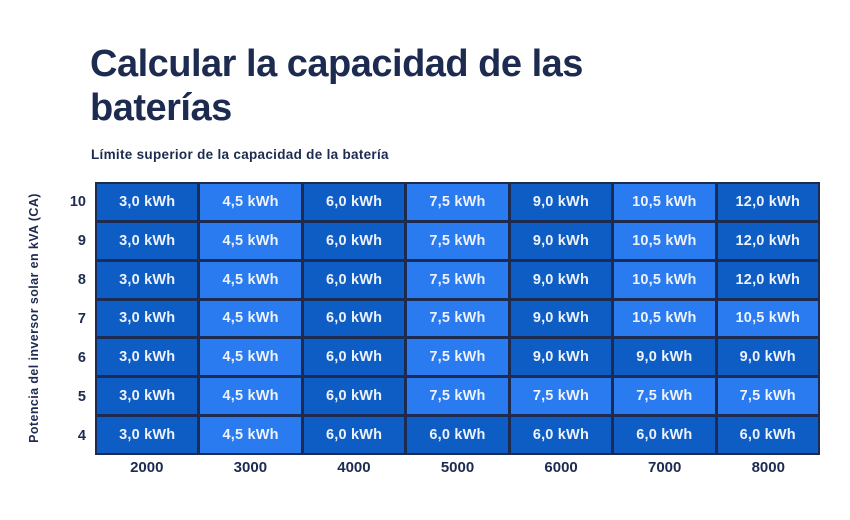 The image size is (850, 520). What do you see at coordinates (34, 318) in the screenshot?
I see `y-axis-label: Potencia del inversor solar en kVA (CA)` at bounding box center [34, 318].